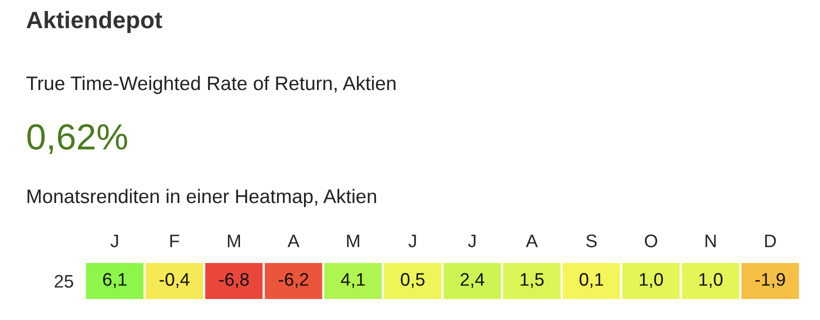  What do you see at coordinates (472, 280) in the screenshot?
I see `data-label: 2,4` at bounding box center [472, 280].